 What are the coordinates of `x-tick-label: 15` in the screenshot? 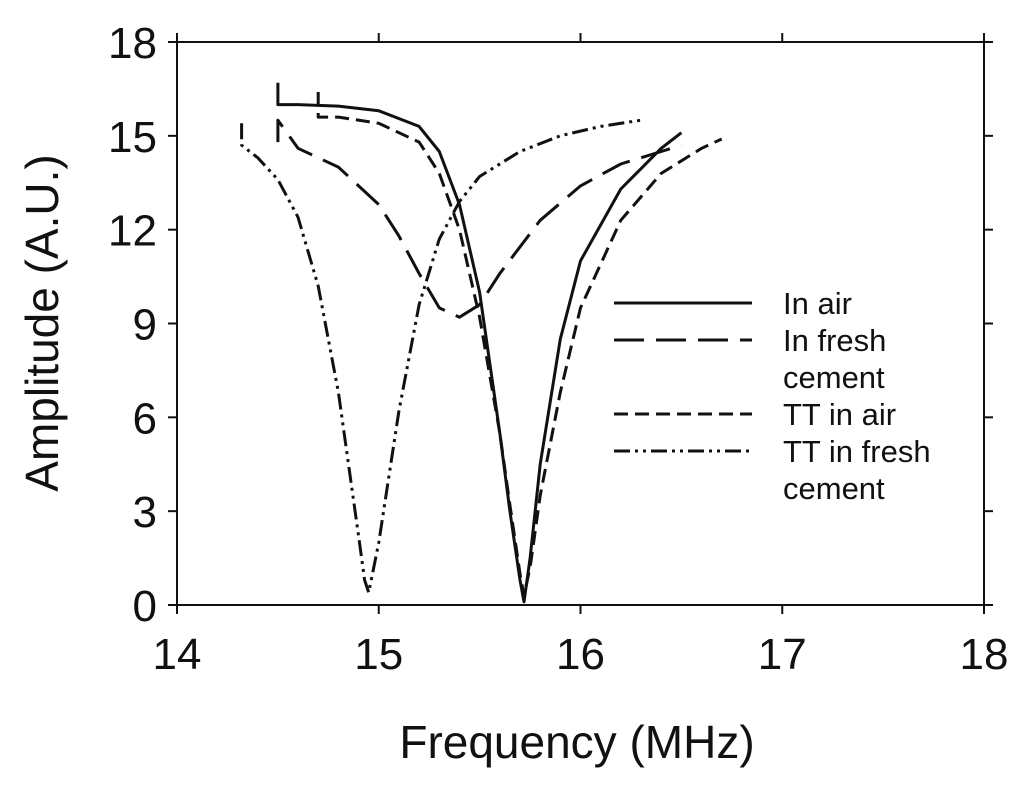 It's located at (378, 654).